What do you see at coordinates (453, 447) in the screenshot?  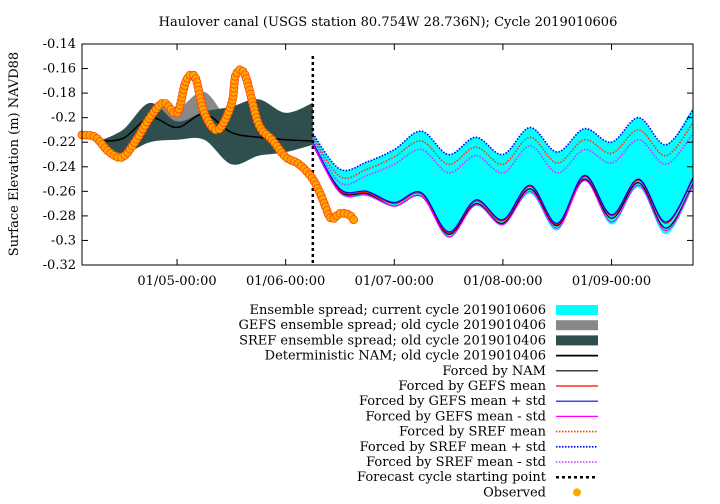 I see `legend-label: Forced by SREF mean + std` at bounding box center [453, 447].